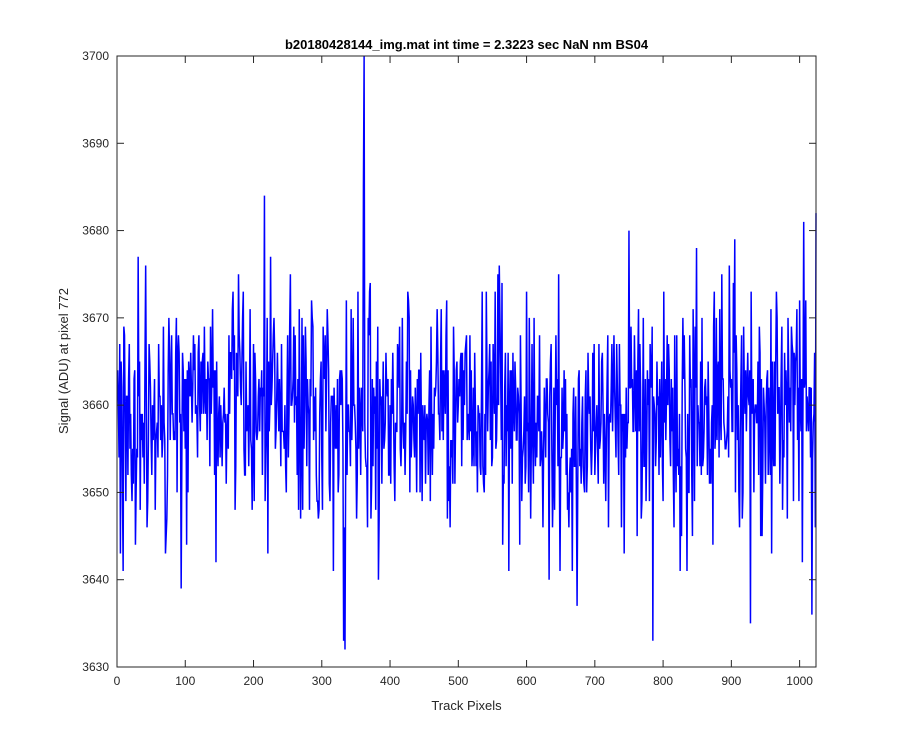  I want to click on y-tick-label: 3690, so click(95, 143).